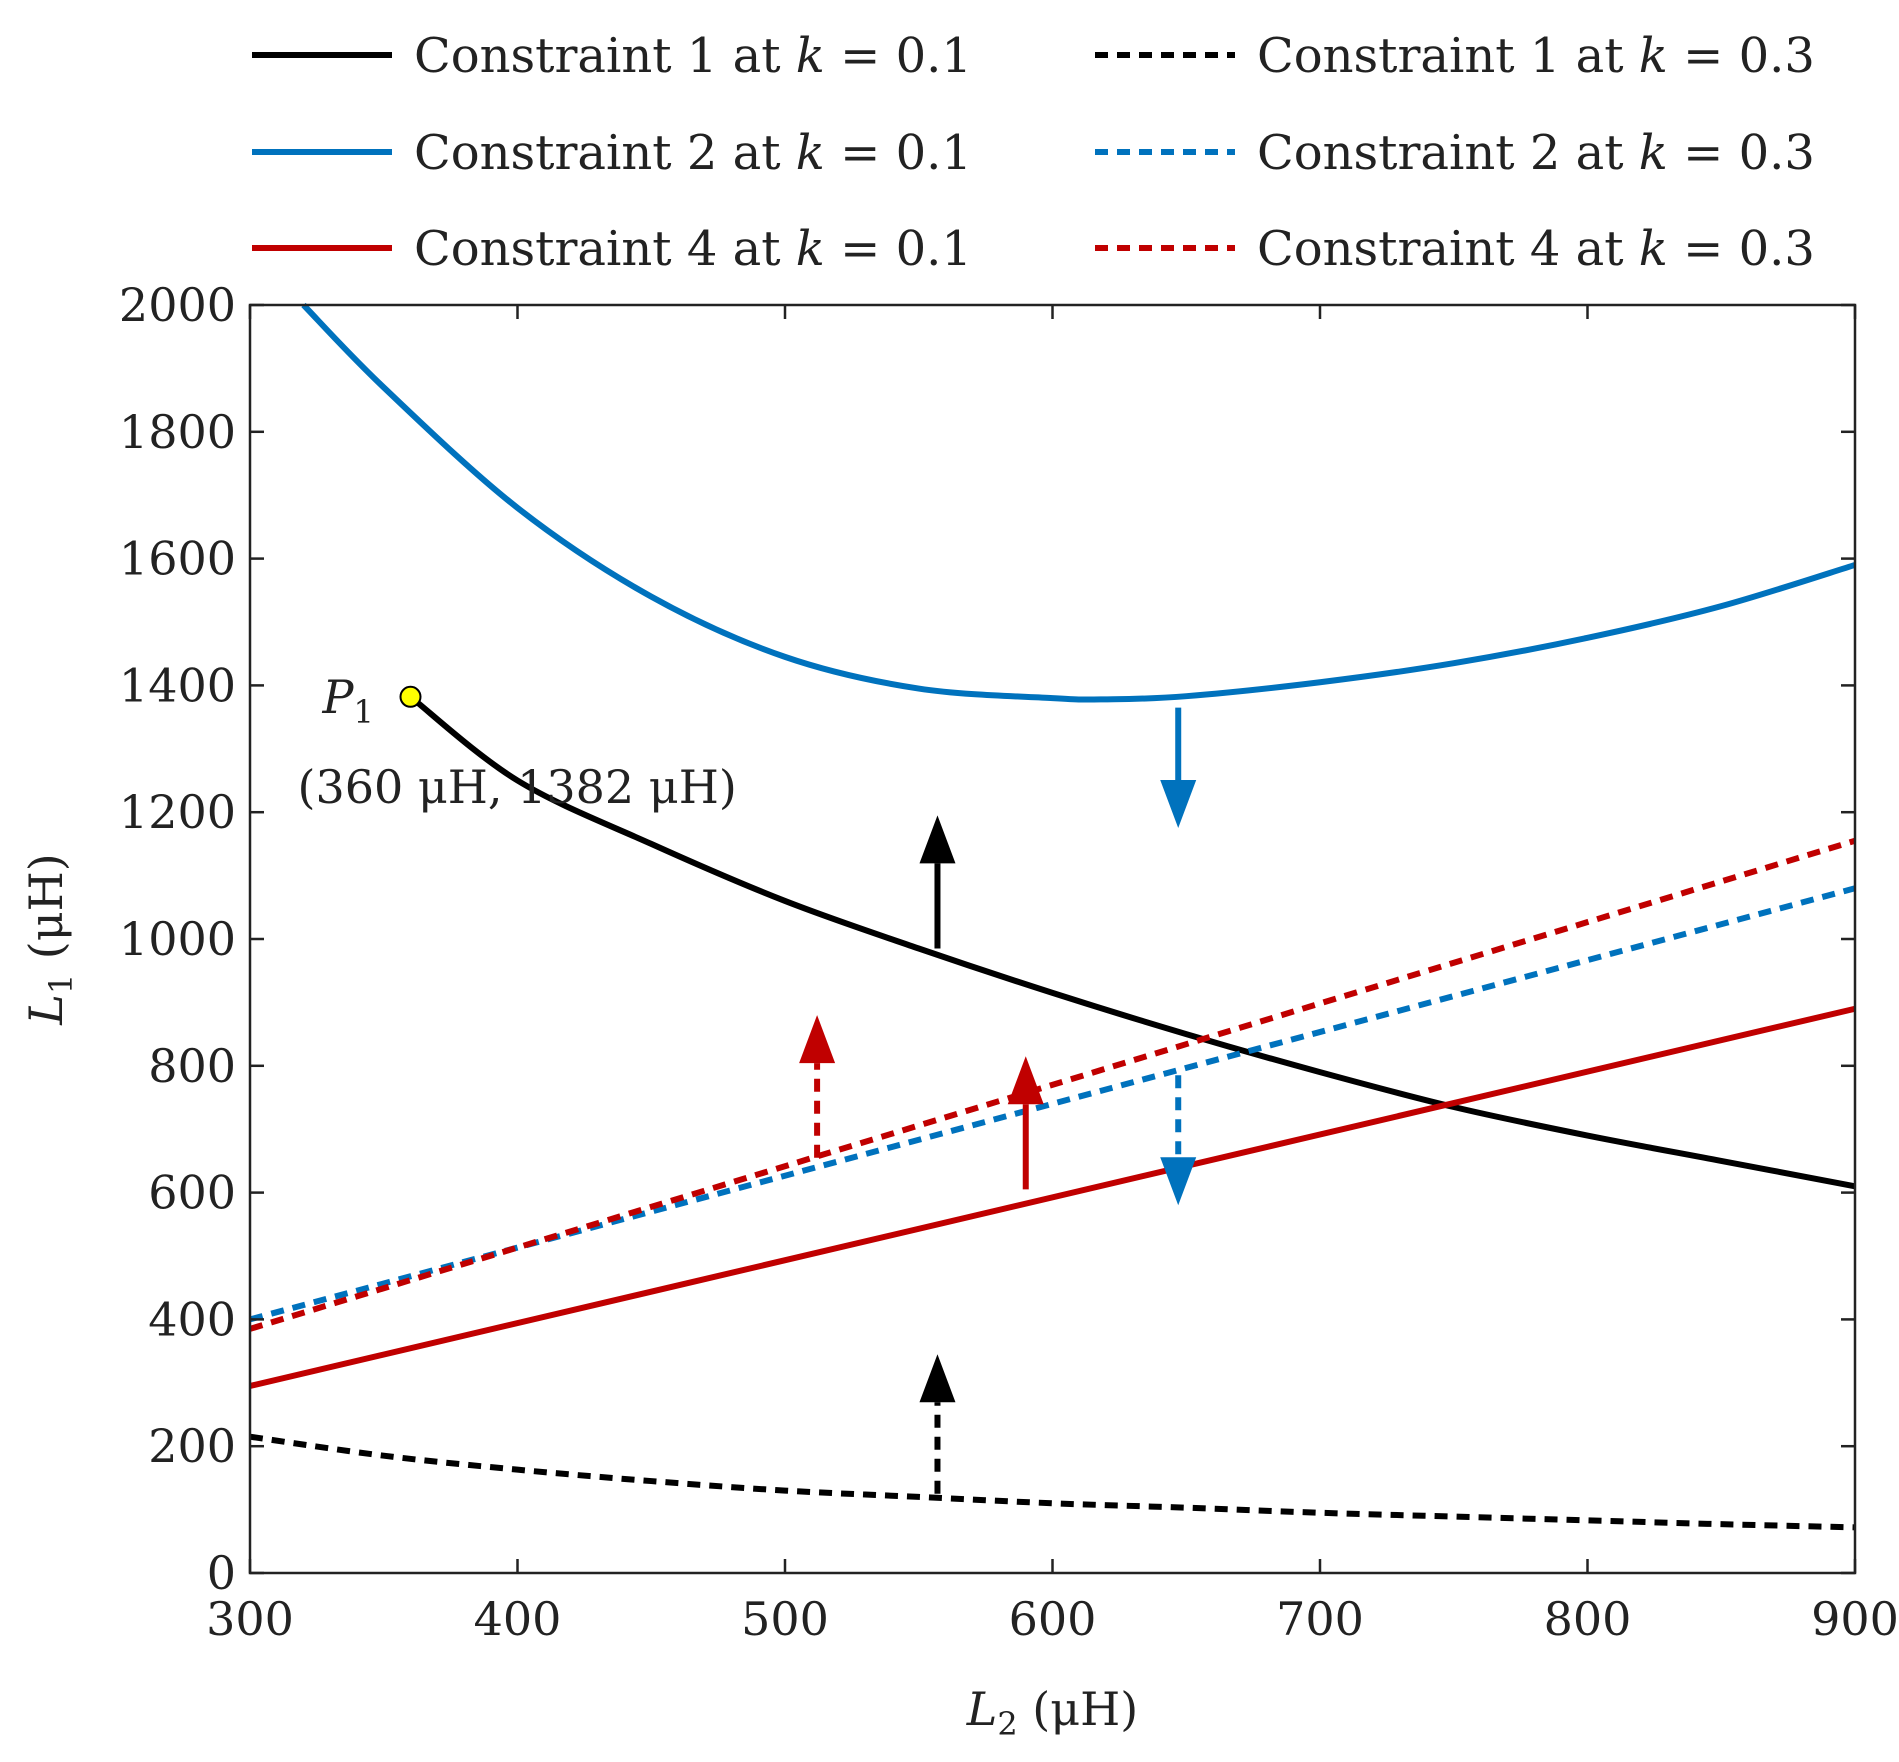 The image size is (1899, 1762). Describe the element at coordinates (177, 559) in the screenshot. I see `y-tick-label: 1600` at that location.